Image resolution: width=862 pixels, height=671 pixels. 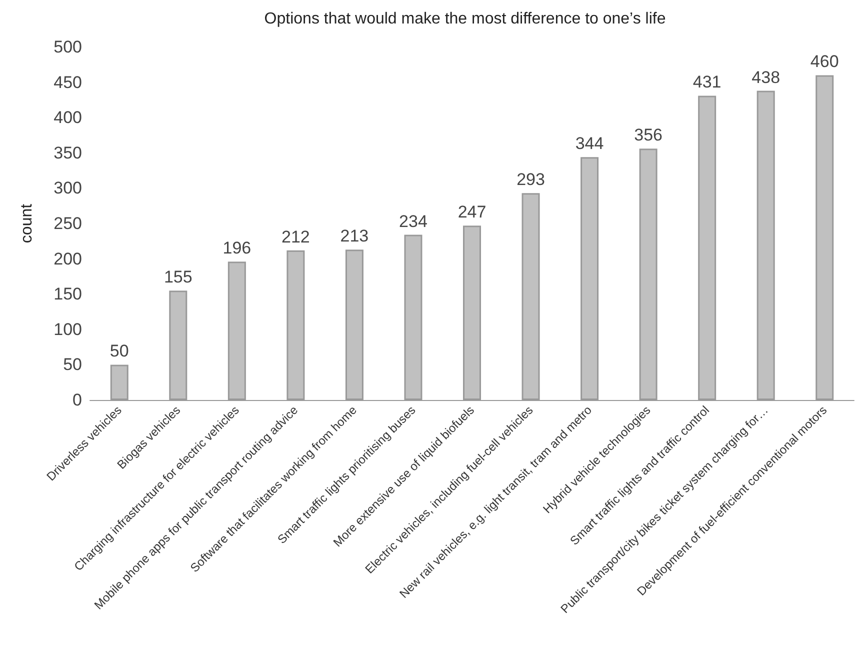 What do you see at coordinates (68, 152) in the screenshot?
I see `y-tick-label: 350` at bounding box center [68, 152].